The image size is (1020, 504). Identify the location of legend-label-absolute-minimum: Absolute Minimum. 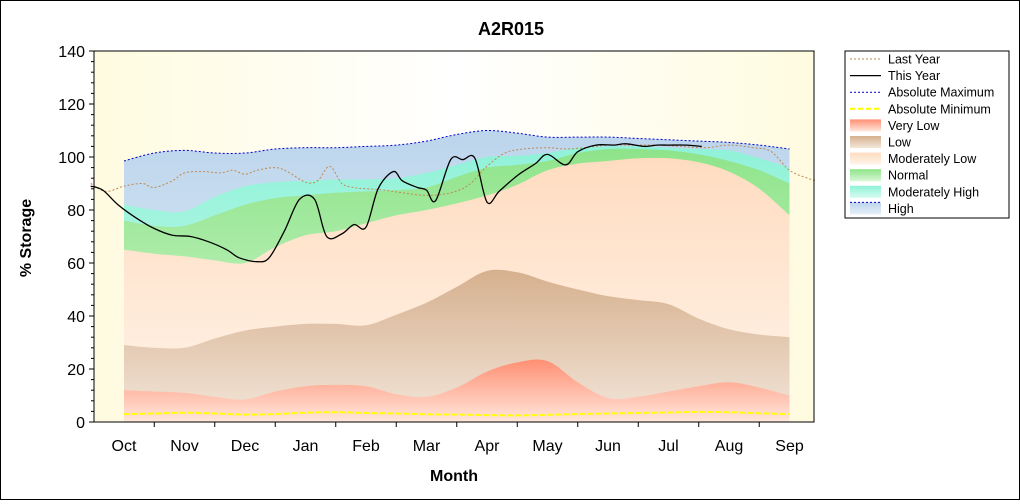
(939, 109).